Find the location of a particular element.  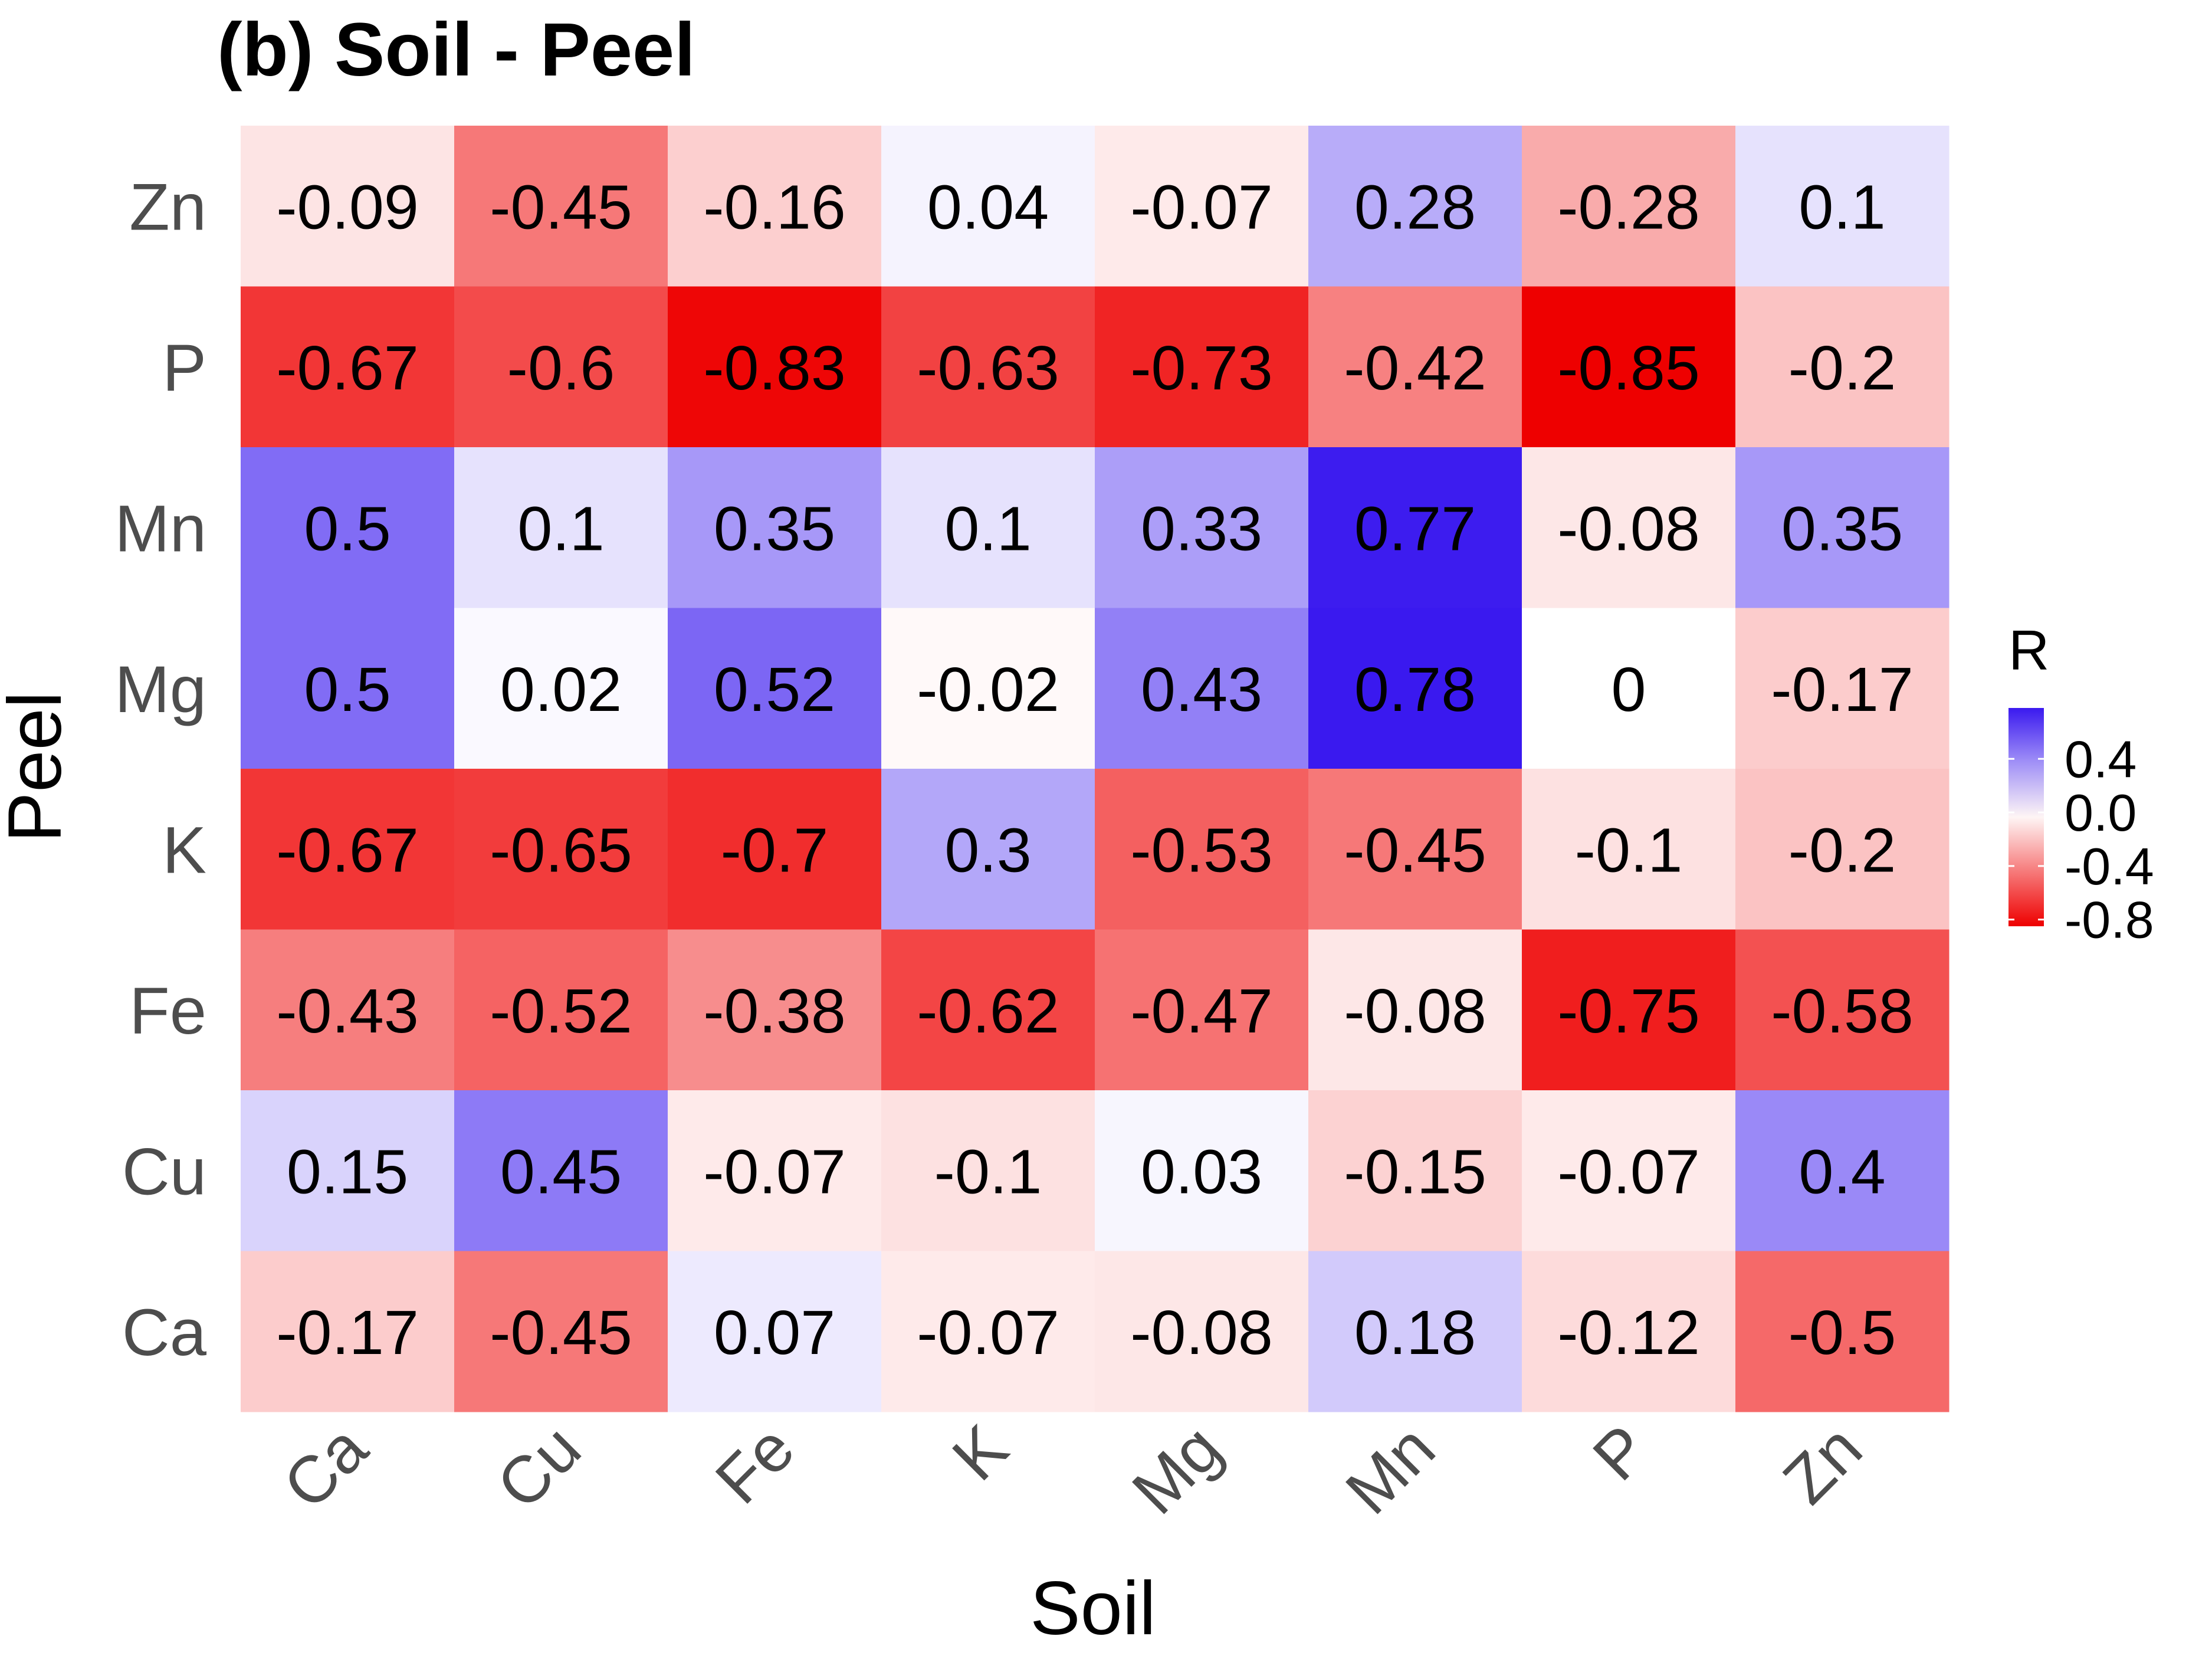

cell-value-label: -0.58 is located at coordinates (1842, 1011).